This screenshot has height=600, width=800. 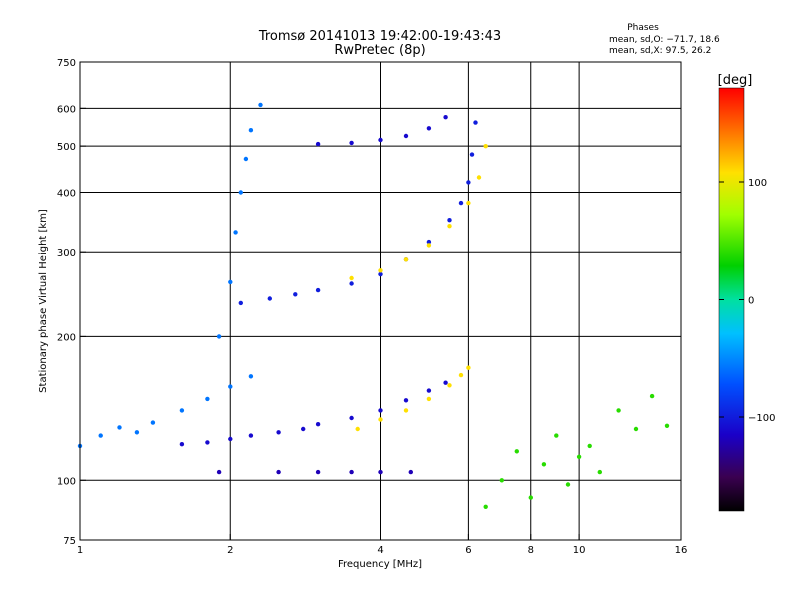 What do you see at coordinates (380, 564) in the screenshot?
I see `x-axis-label: Frequency [MHz]` at bounding box center [380, 564].